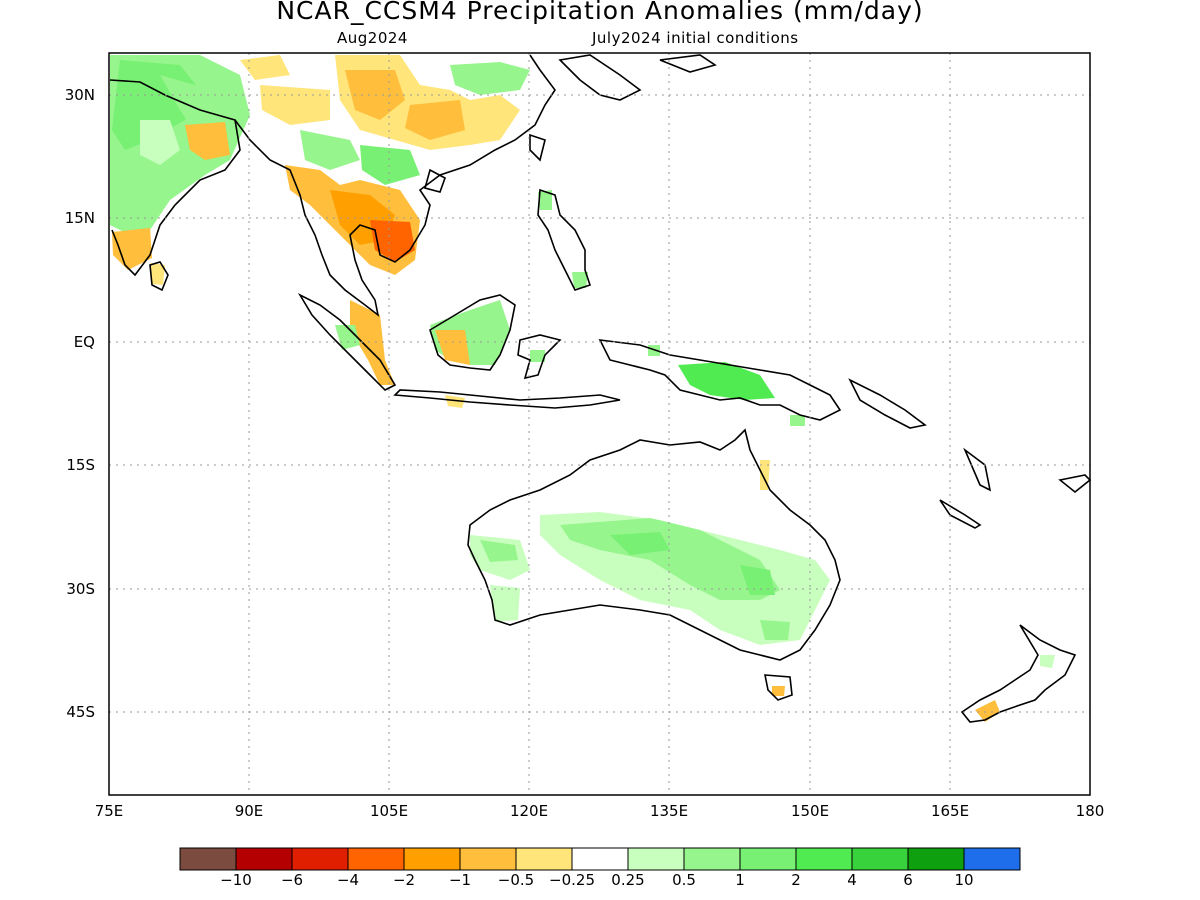 Image resolution: width=1200 pixels, height=900 pixels. I want to click on lat-label-eq: EQ, so click(84, 342).